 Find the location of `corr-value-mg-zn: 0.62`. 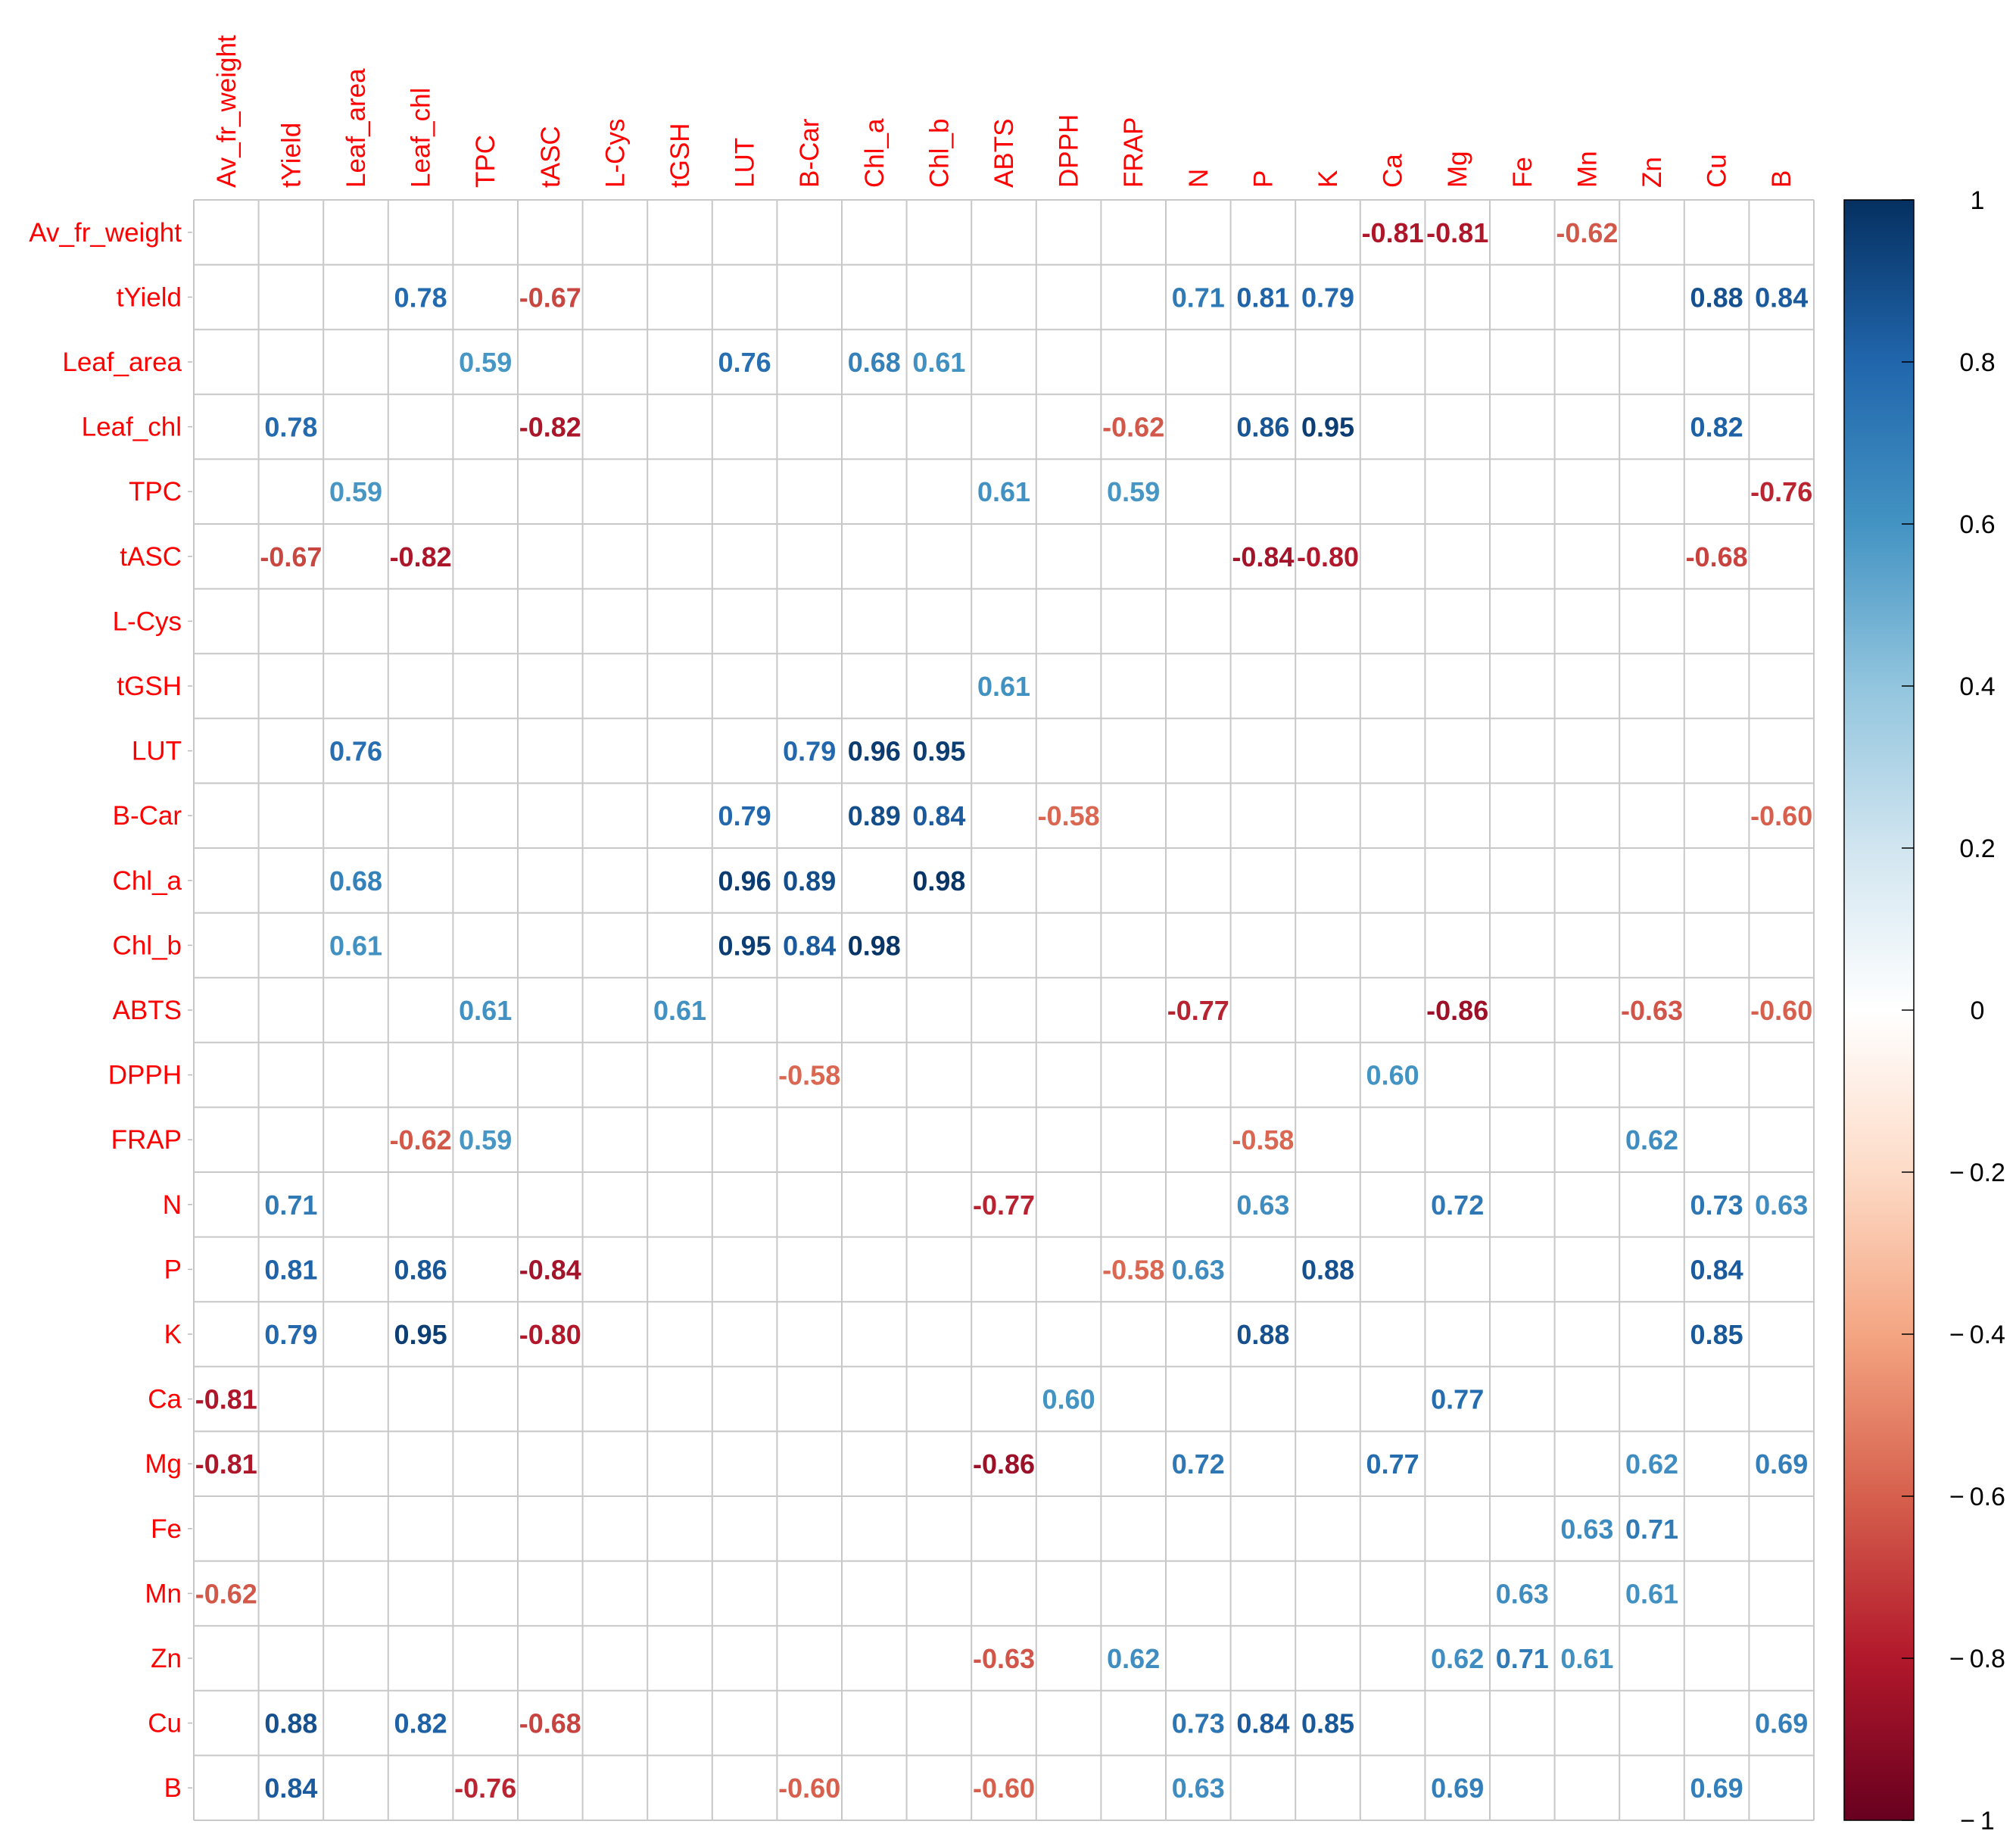

corr-value-mg-zn: 0.62 is located at coordinates (1651, 1465).